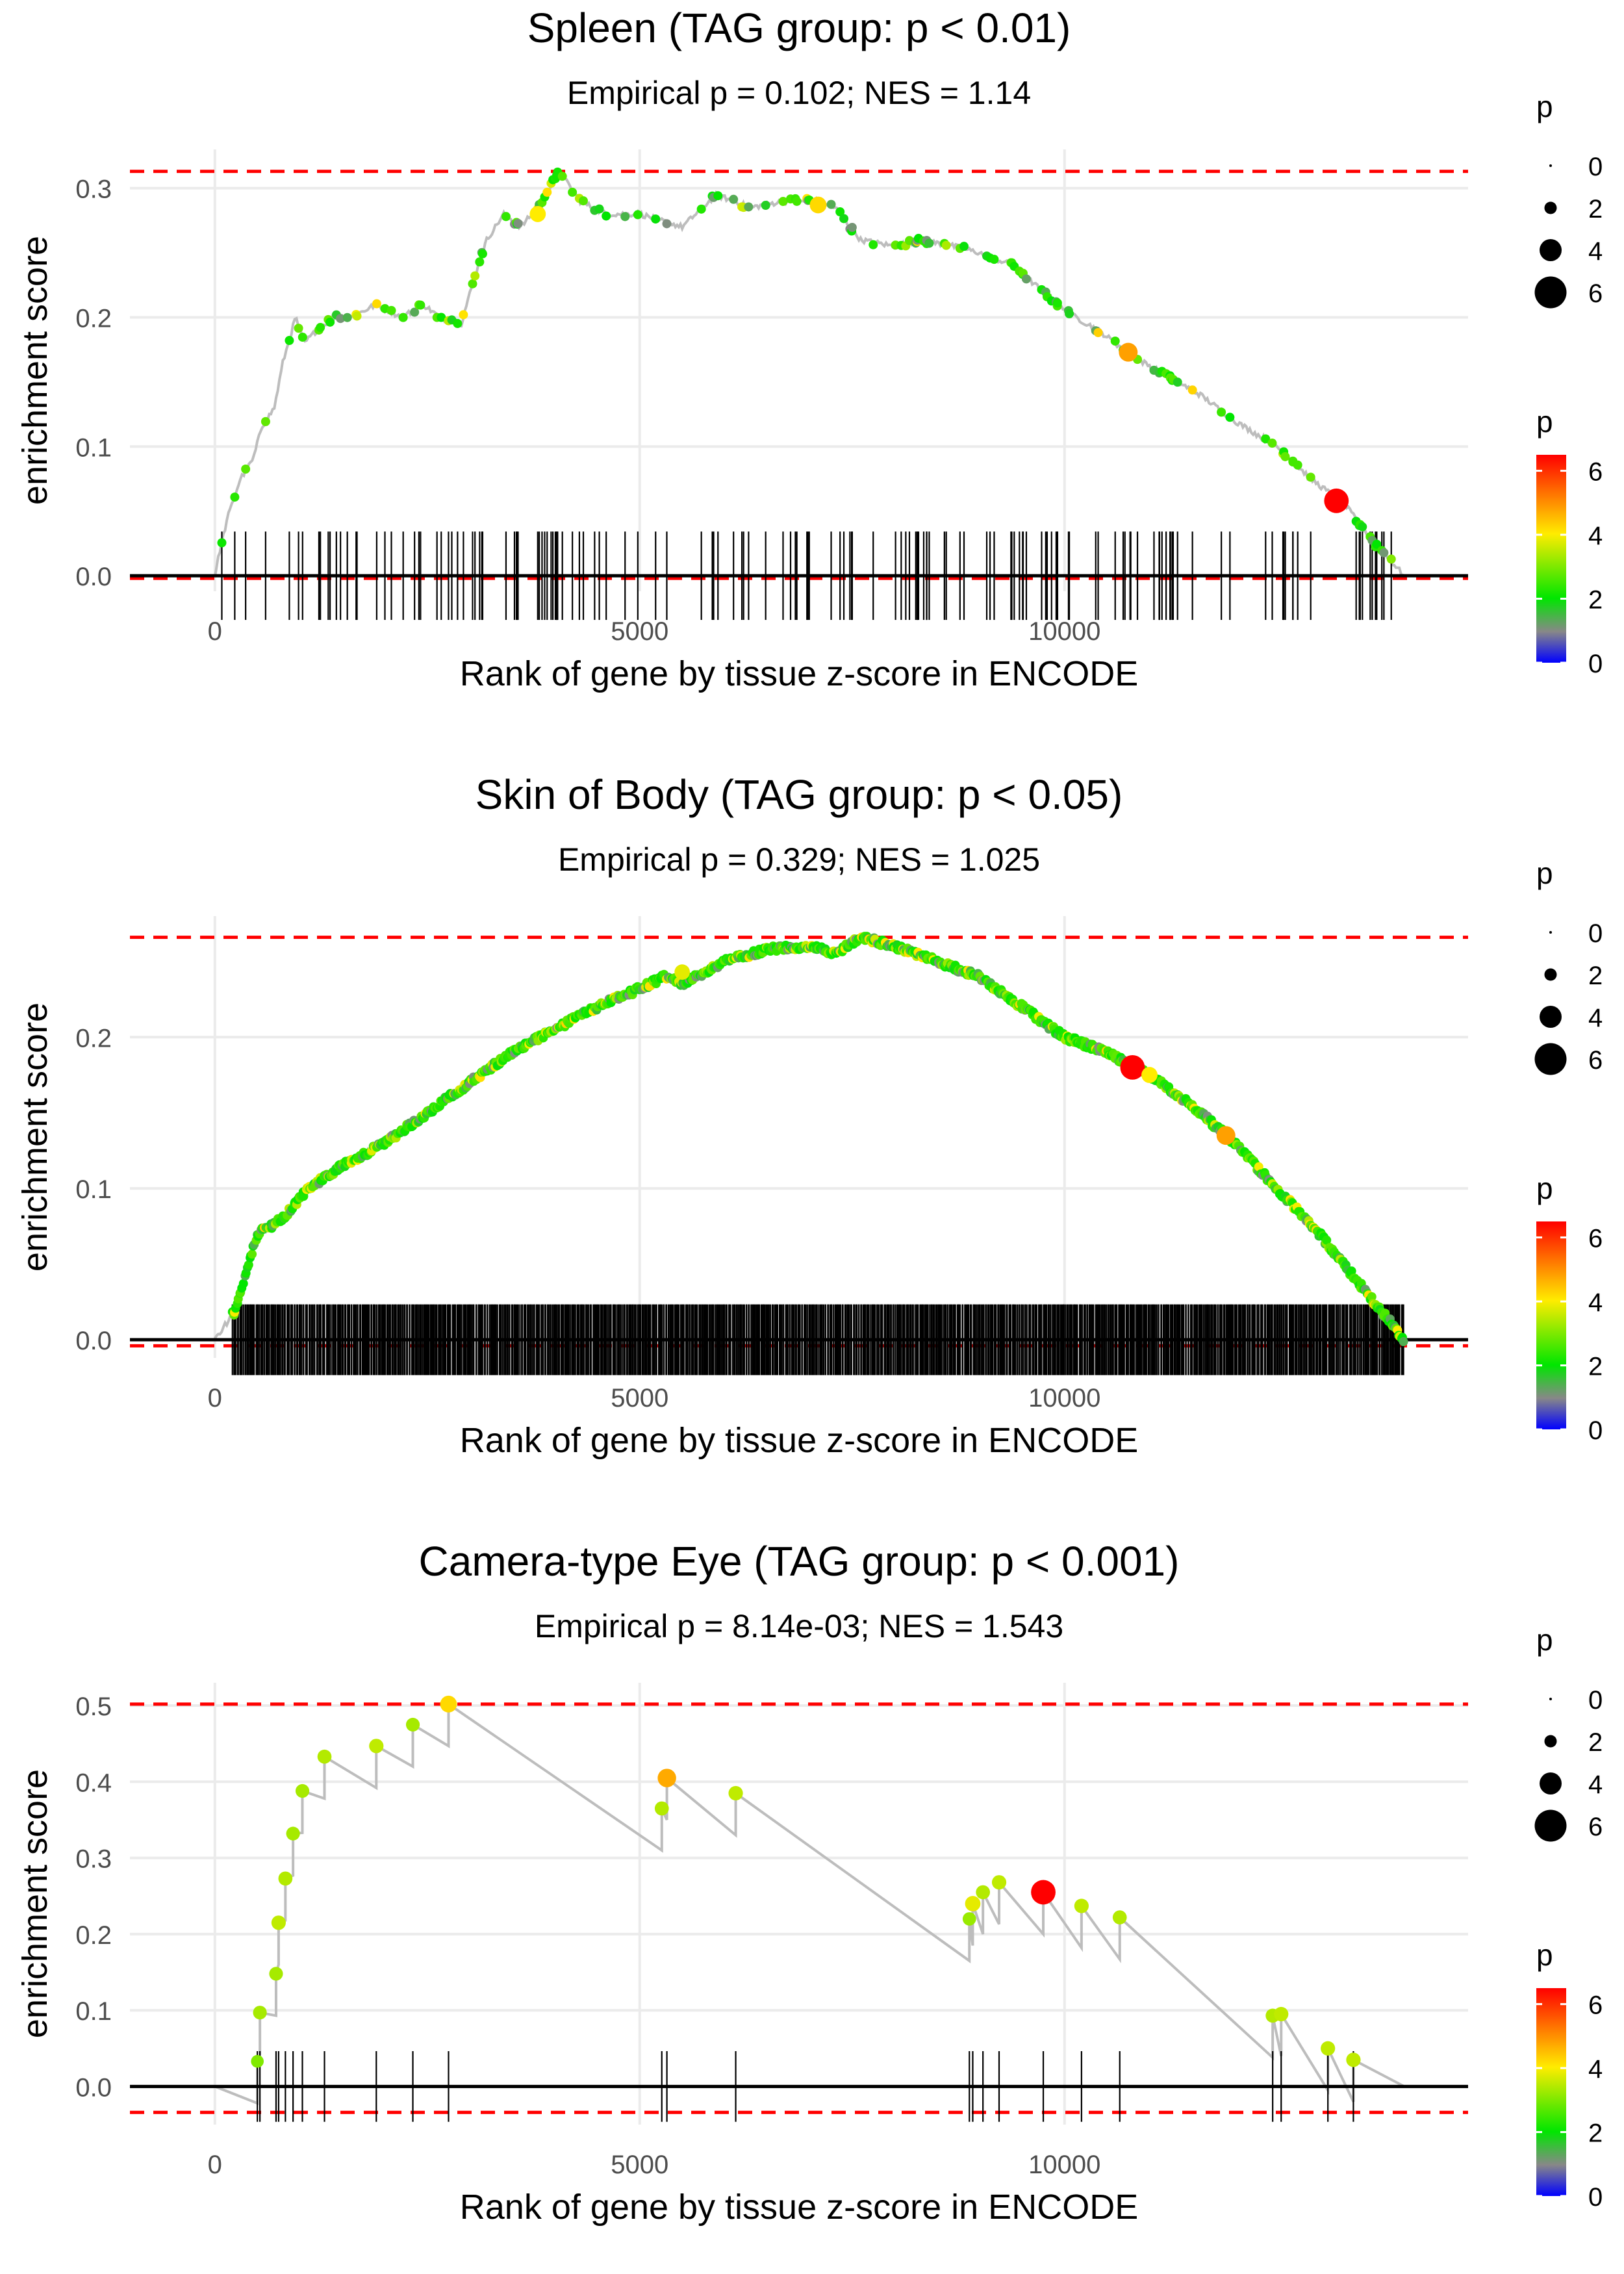  I want to click on y-axis-label: enrichment score, so click(35, 1903).